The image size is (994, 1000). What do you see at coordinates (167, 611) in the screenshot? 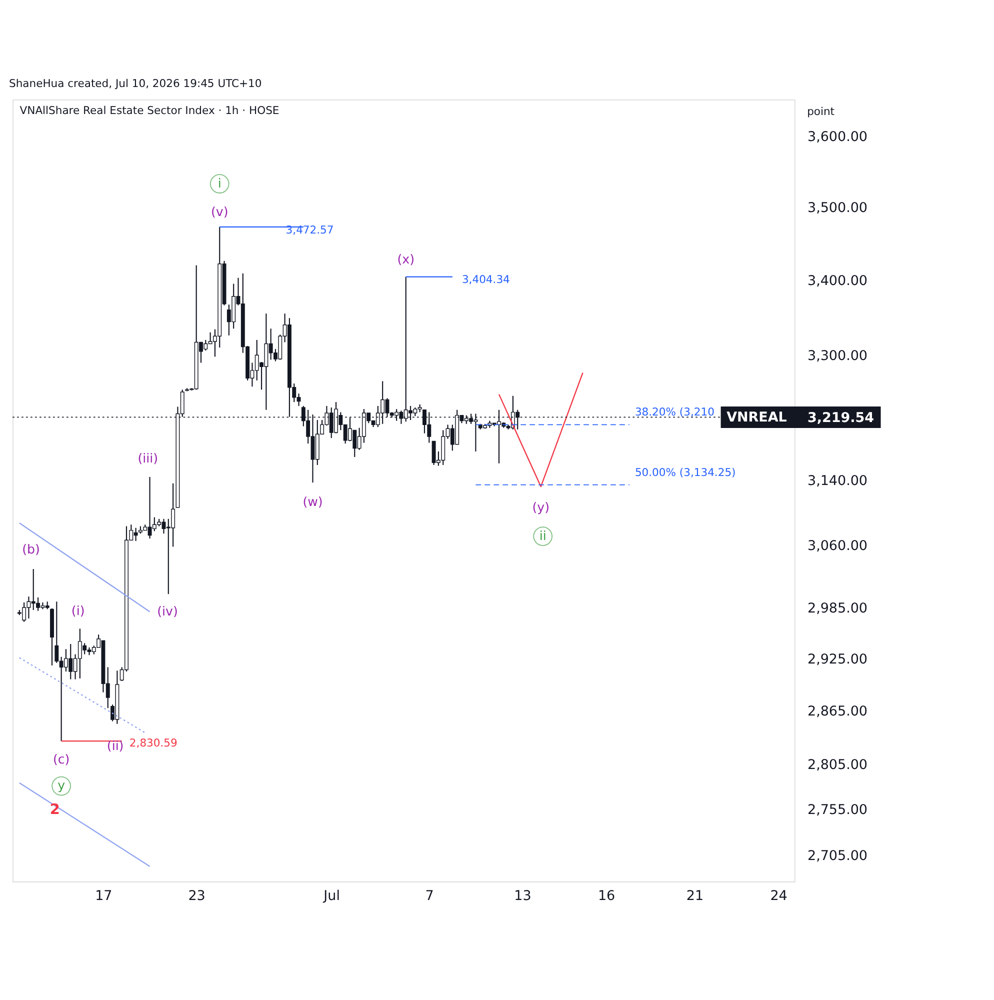
I see `annotation: (iv)` at bounding box center [167, 611].